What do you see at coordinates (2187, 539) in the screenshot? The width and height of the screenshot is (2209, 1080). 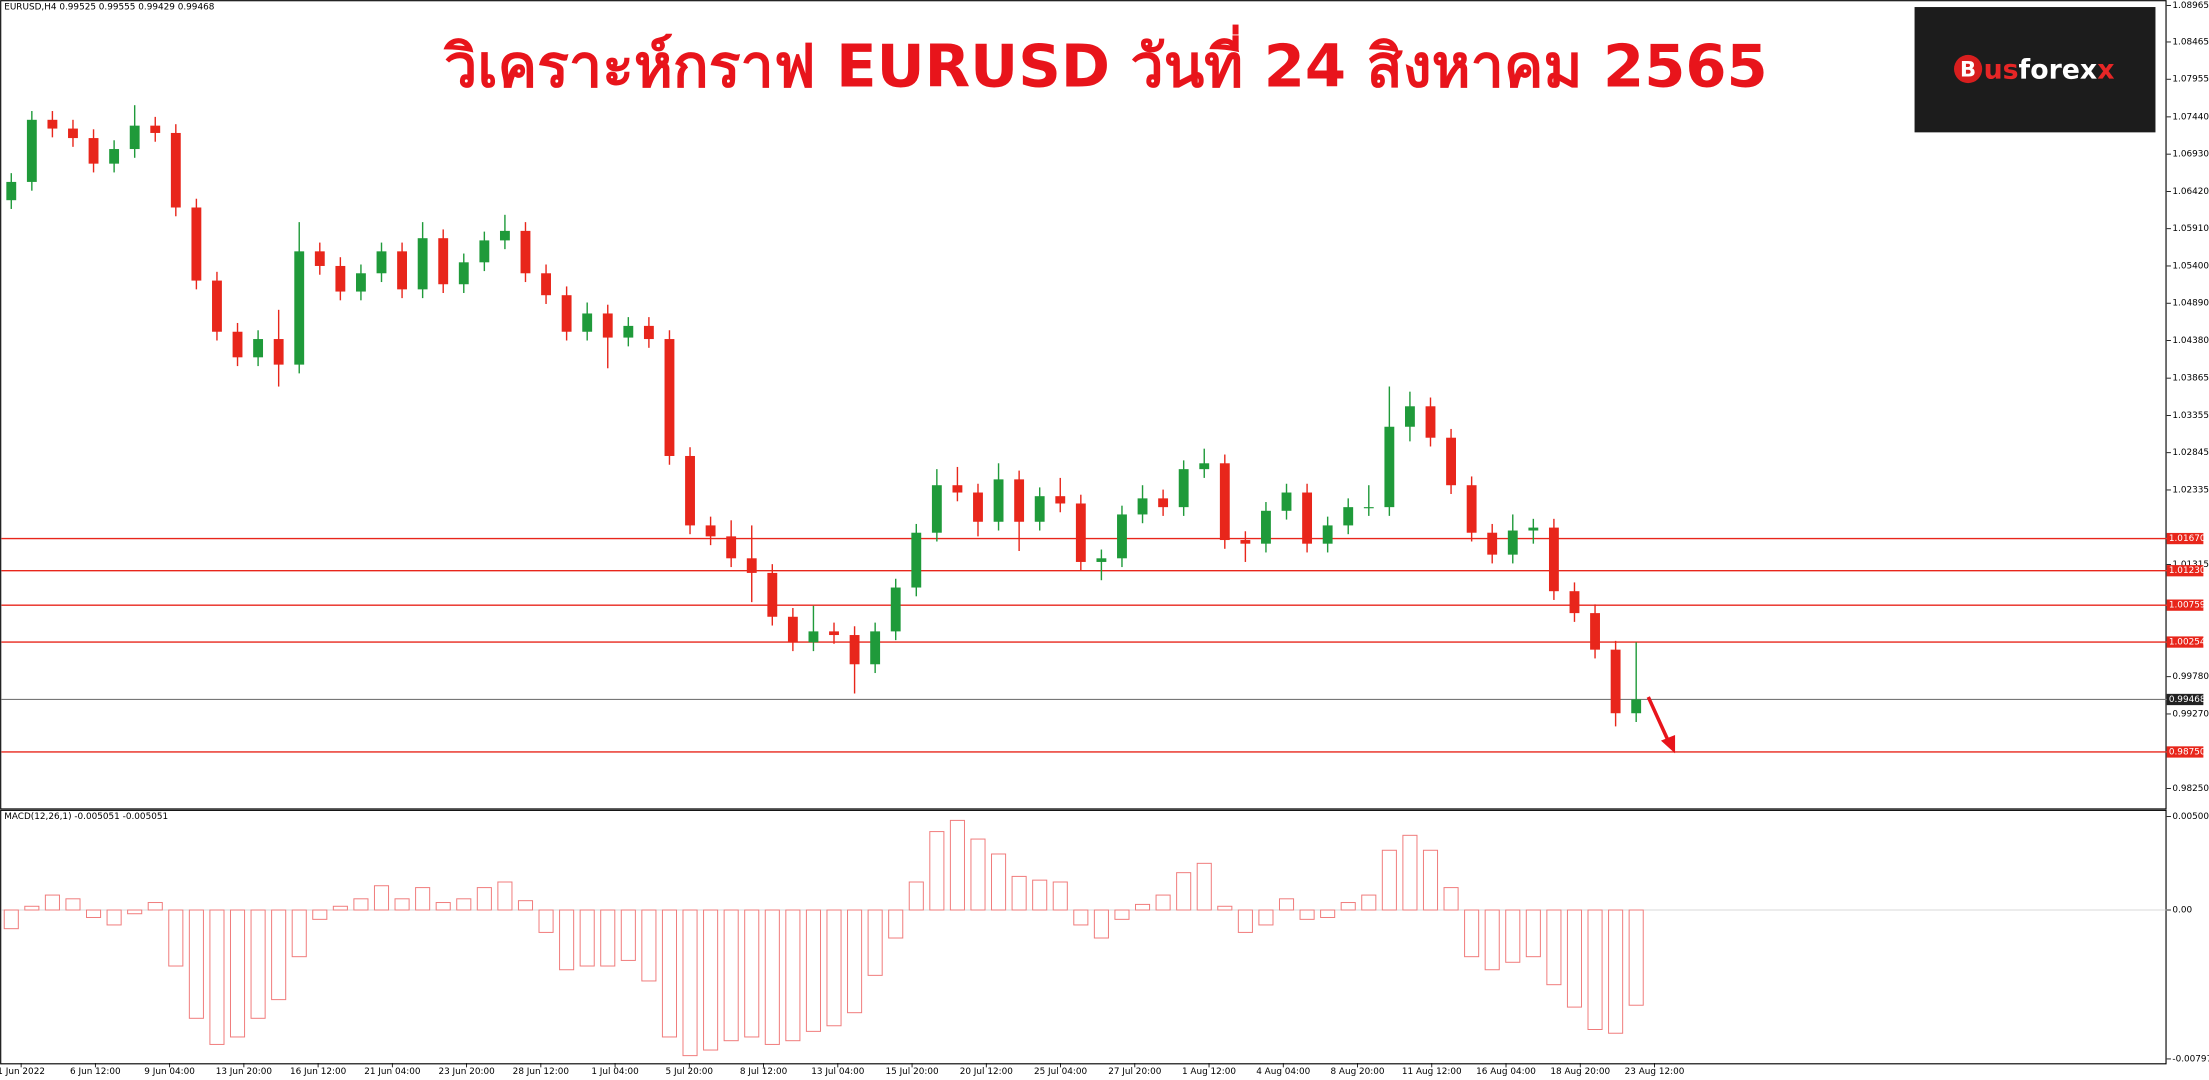 I see `level-label: 1.01670` at bounding box center [2187, 539].